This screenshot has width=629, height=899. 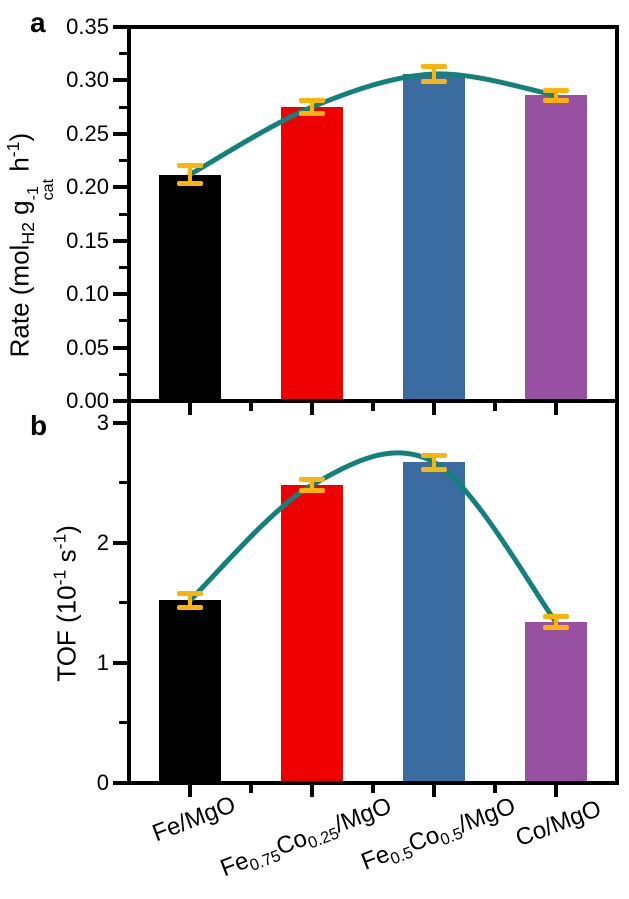 I want to click on subscript: 0.25, so click(x=323, y=838).